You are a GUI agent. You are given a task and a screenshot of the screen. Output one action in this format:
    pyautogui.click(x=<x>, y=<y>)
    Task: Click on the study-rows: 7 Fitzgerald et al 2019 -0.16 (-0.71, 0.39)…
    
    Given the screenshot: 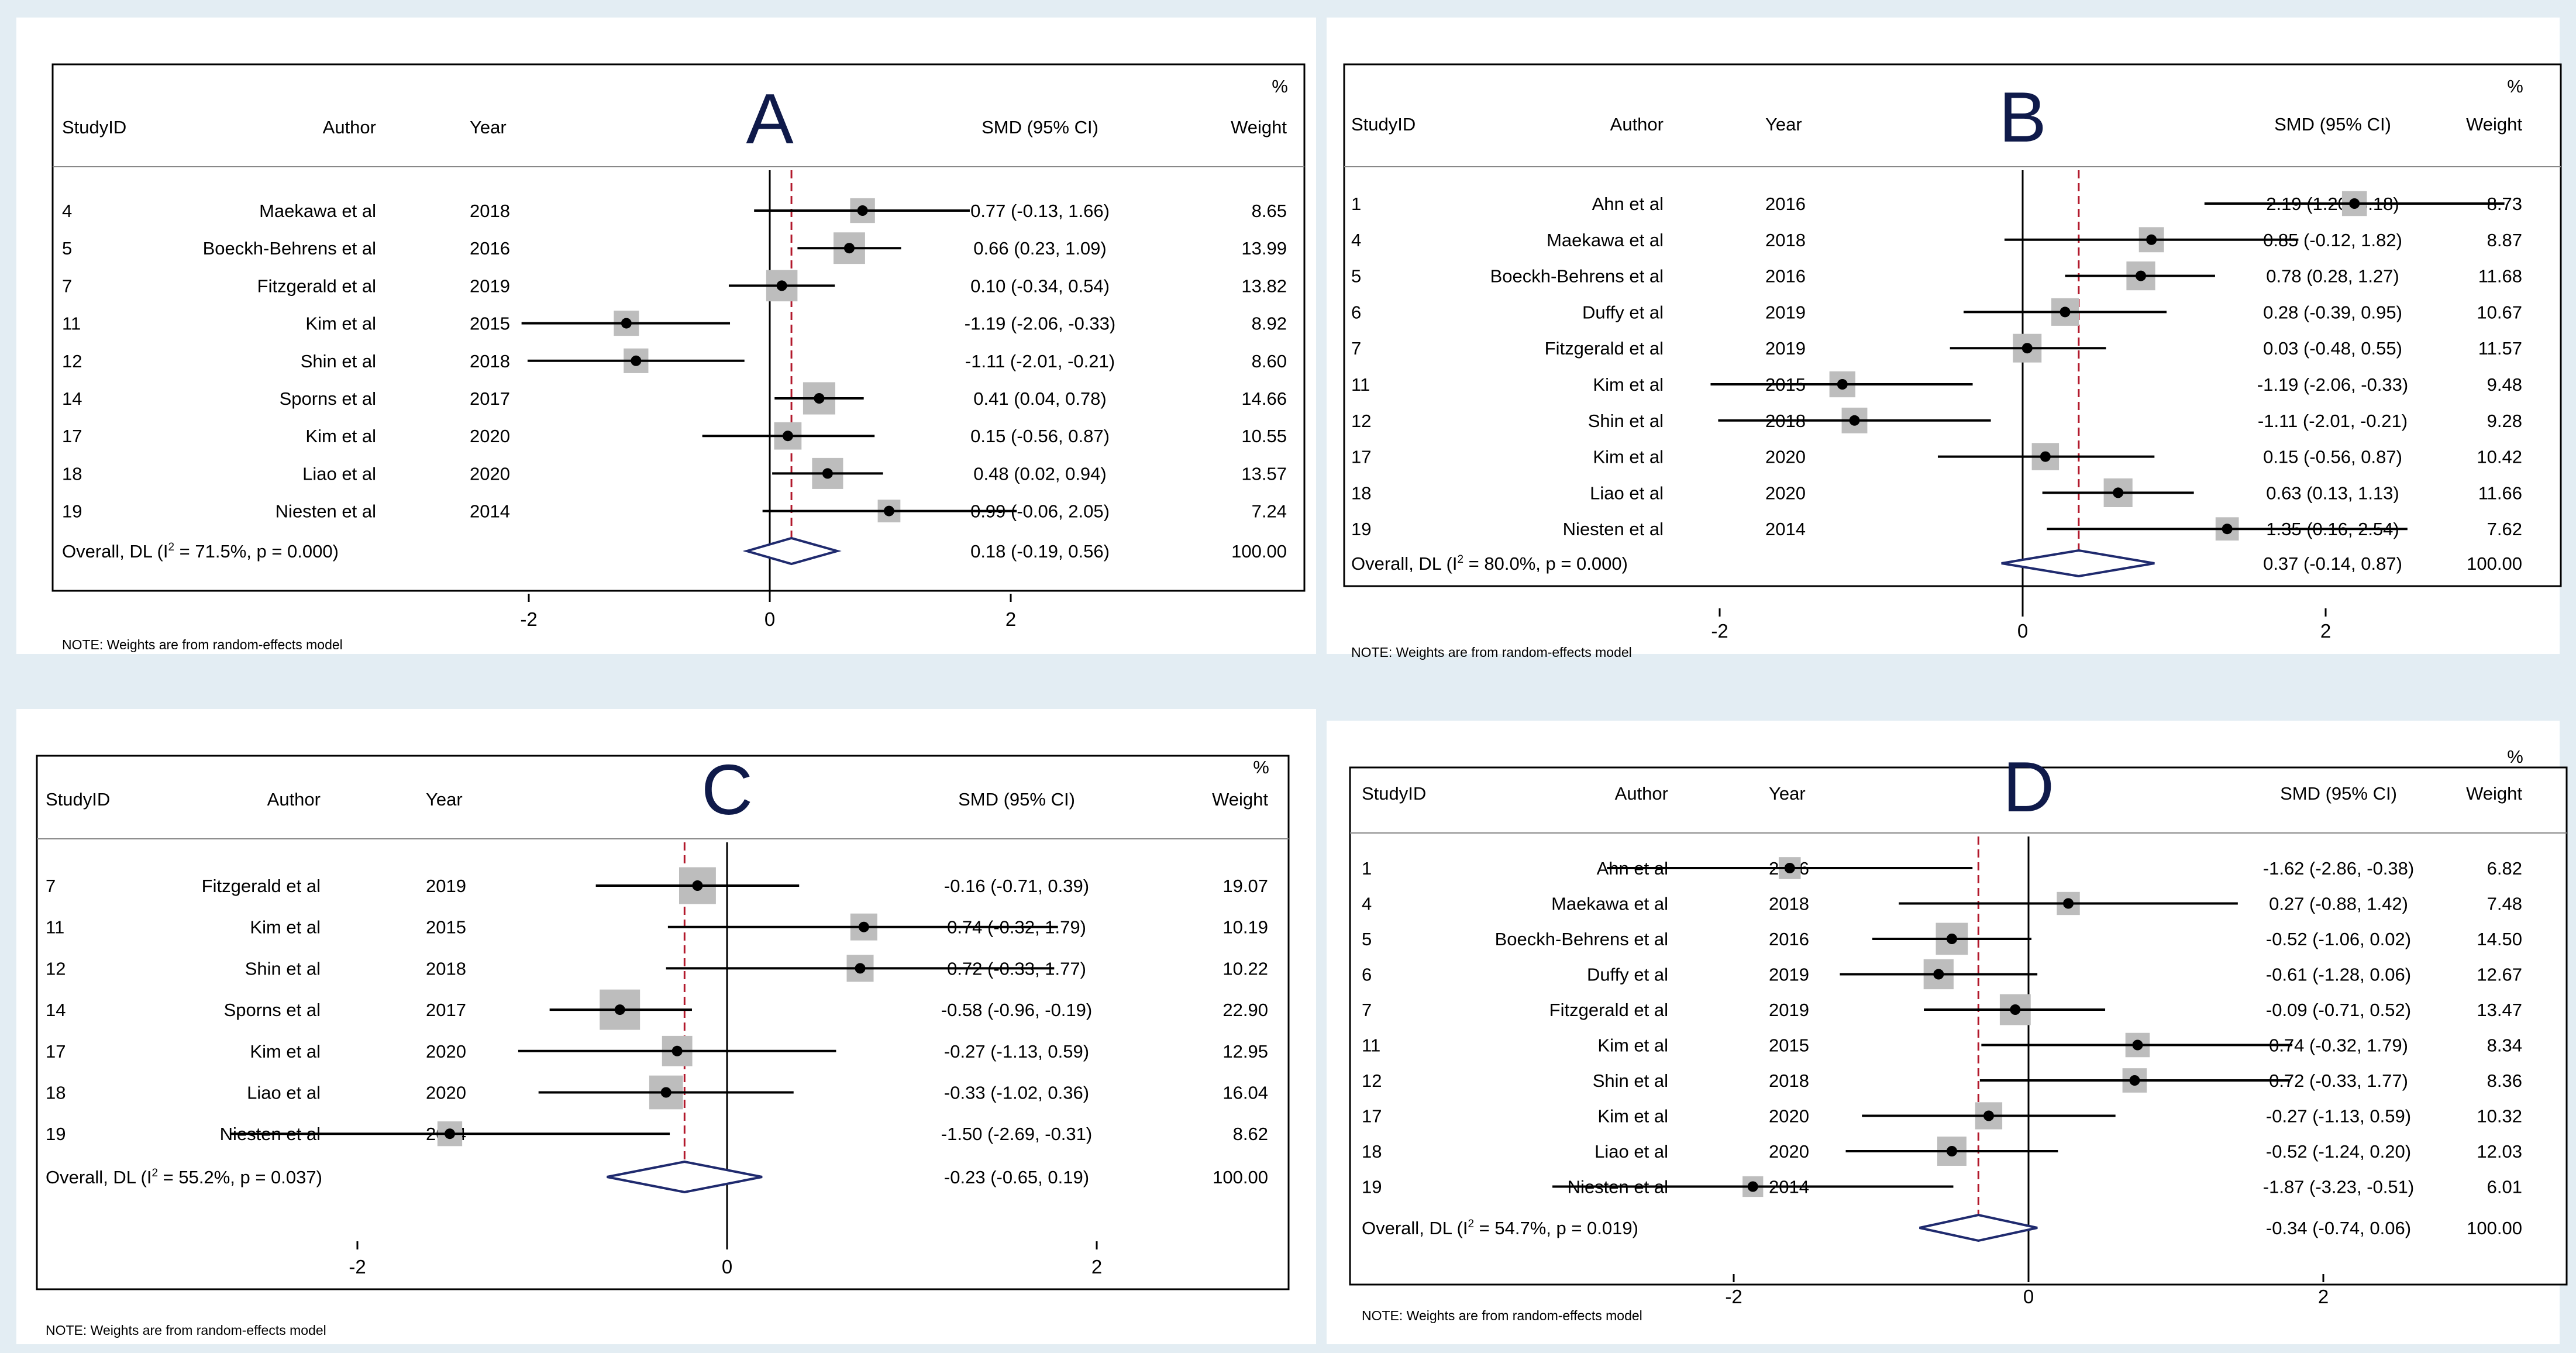 What is the action you would take?
    pyautogui.click(x=657, y=1007)
    